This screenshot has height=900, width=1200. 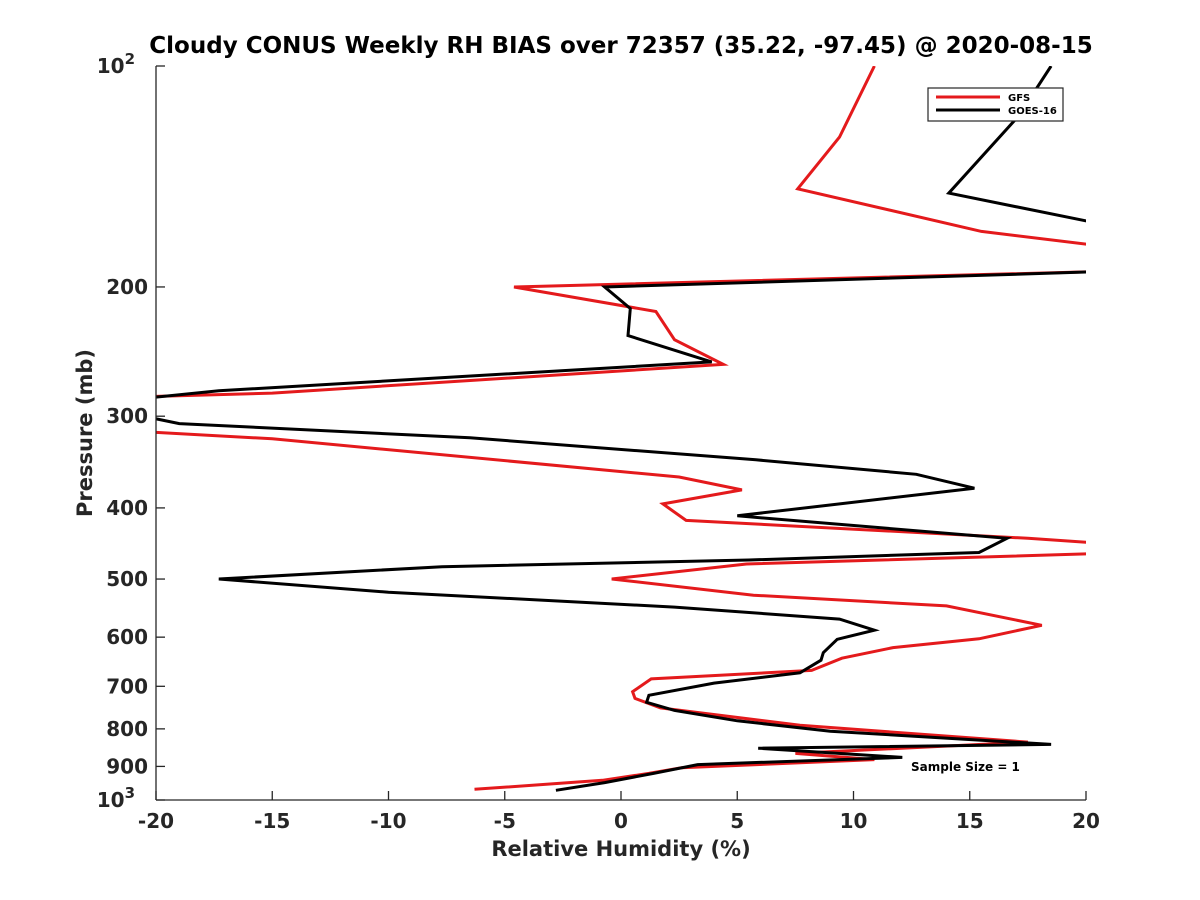 I want to click on legend: GFS GOES-16, so click(x=995, y=104).